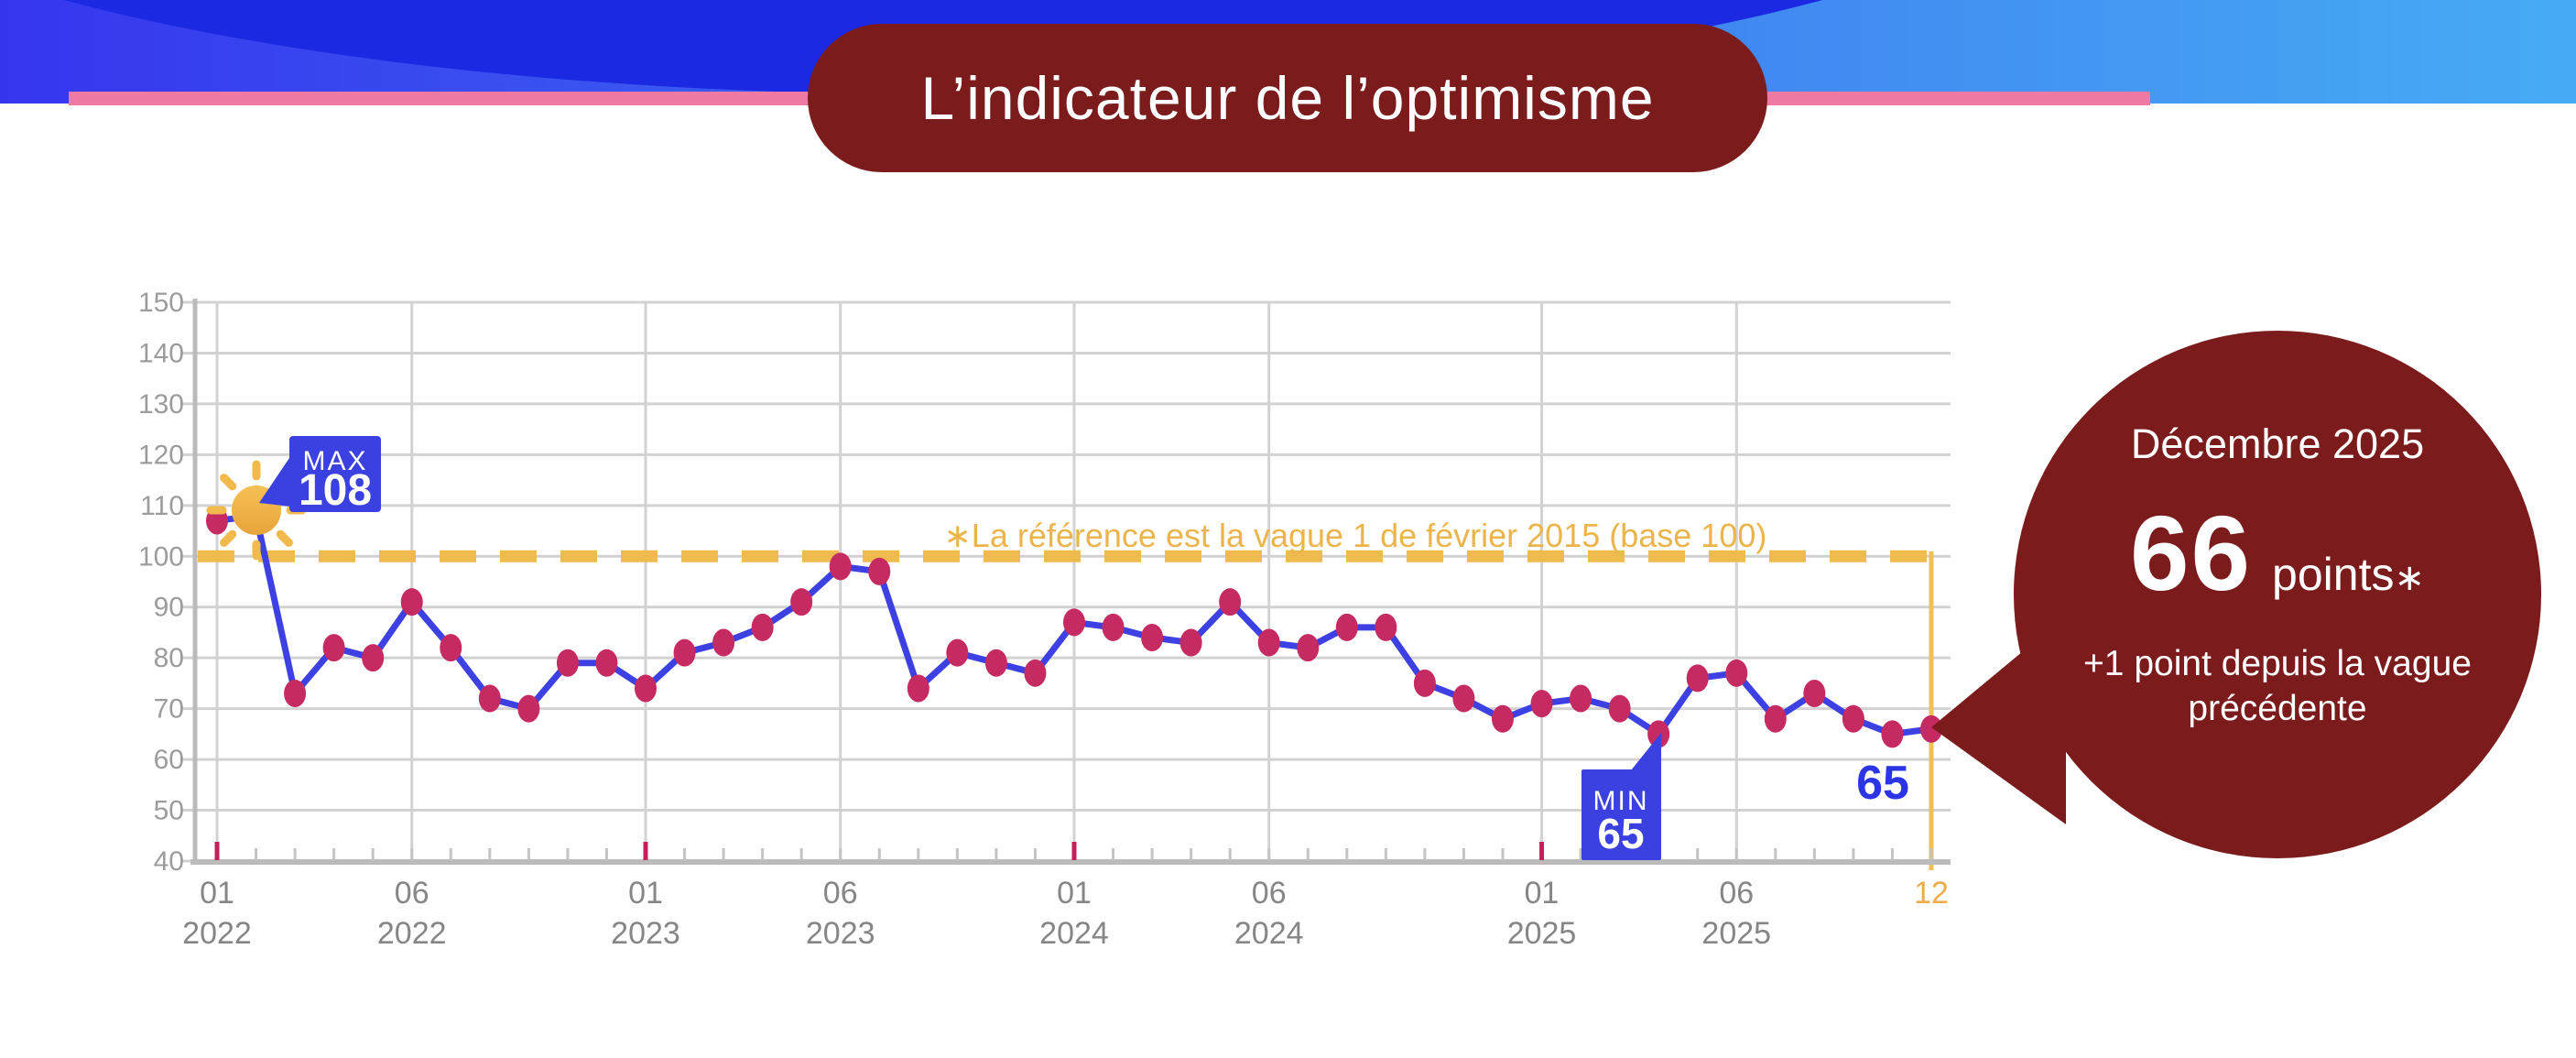 Image resolution: width=2576 pixels, height=1058 pixels. I want to click on y-axis-tick-label: 150, so click(161, 303).